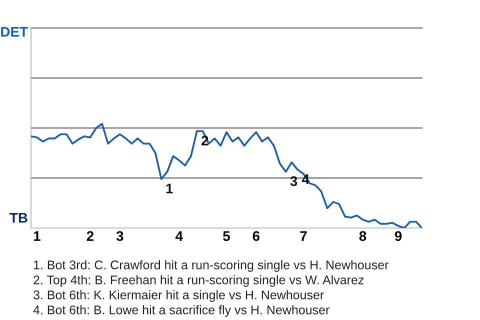 The width and height of the screenshot is (480, 320). What do you see at coordinates (211, 266) in the screenshot?
I see `text: 1. Bot 3rd: C. Crawford hit a run-scoring single vs H. Newhouser` at bounding box center [211, 266].